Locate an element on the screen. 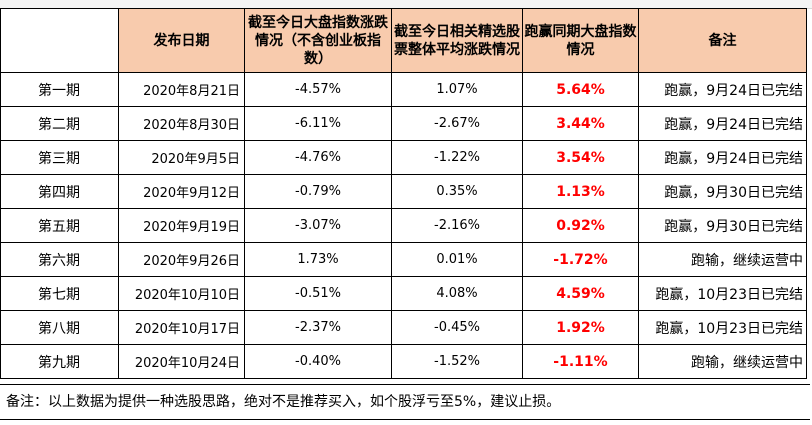  date-cell: 2020年10月10日 is located at coordinates (181, 293).